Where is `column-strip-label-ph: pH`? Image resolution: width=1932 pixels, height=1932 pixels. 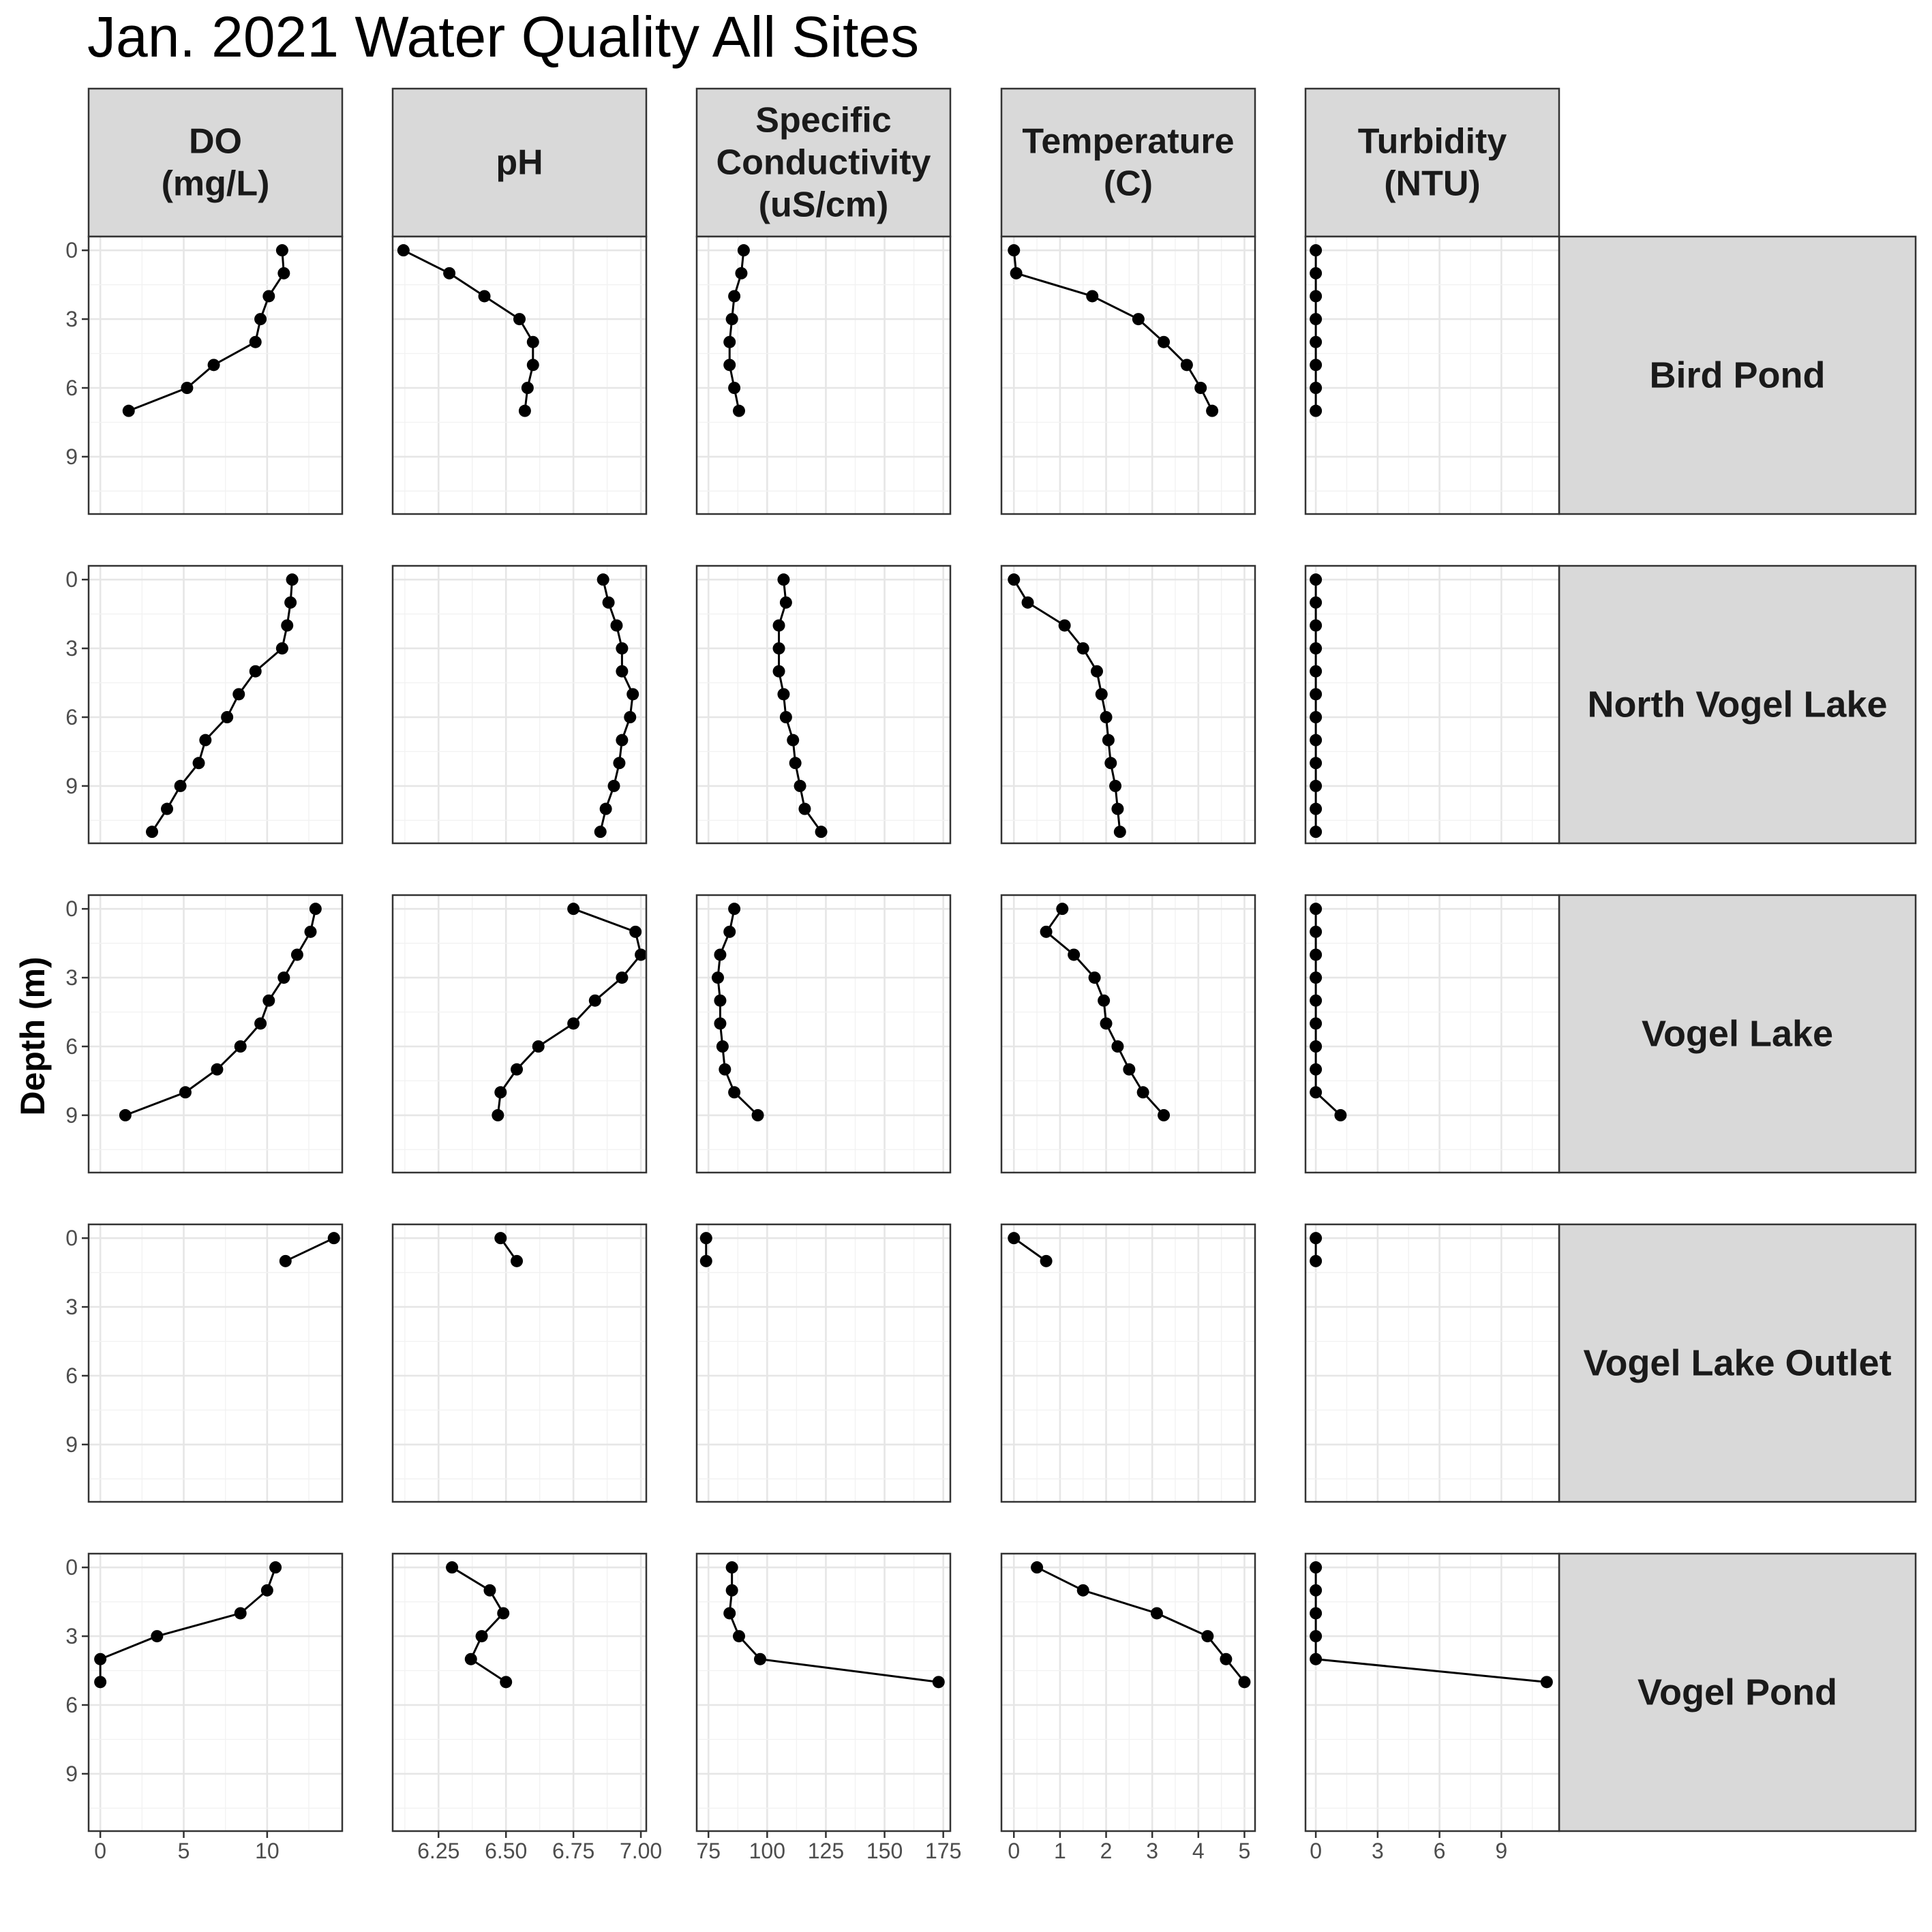 column-strip-label-ph: pH is located at coordinates (520, 163).